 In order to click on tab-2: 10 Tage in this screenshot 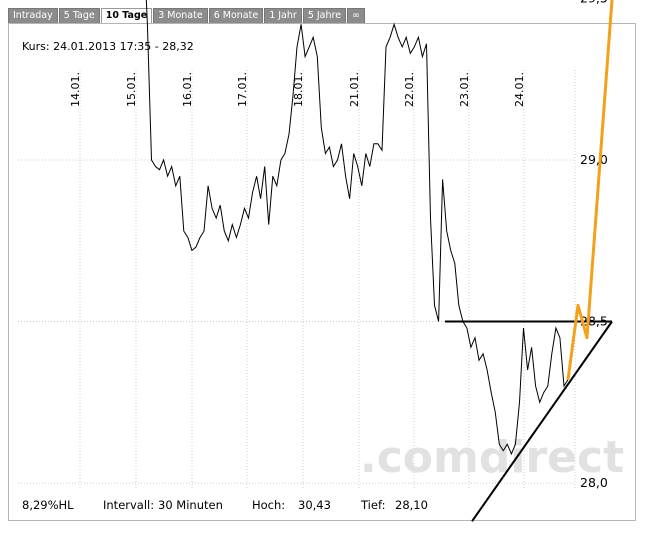, I will do `click(126, 16)`.